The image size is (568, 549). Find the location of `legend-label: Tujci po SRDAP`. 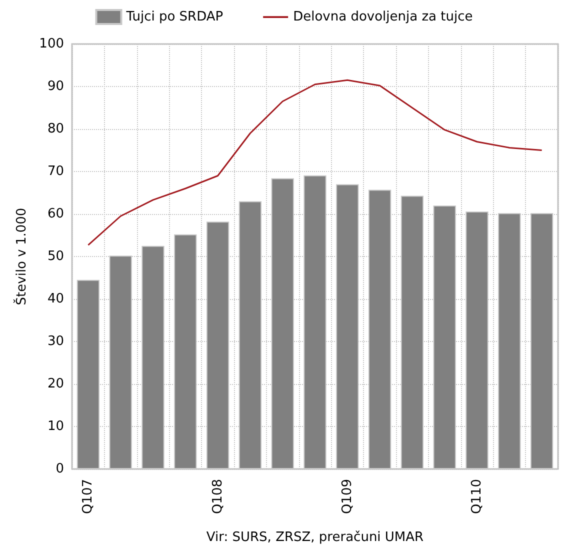

legend-label: Tujci po SRDAP is located at coordinates (174, 17).